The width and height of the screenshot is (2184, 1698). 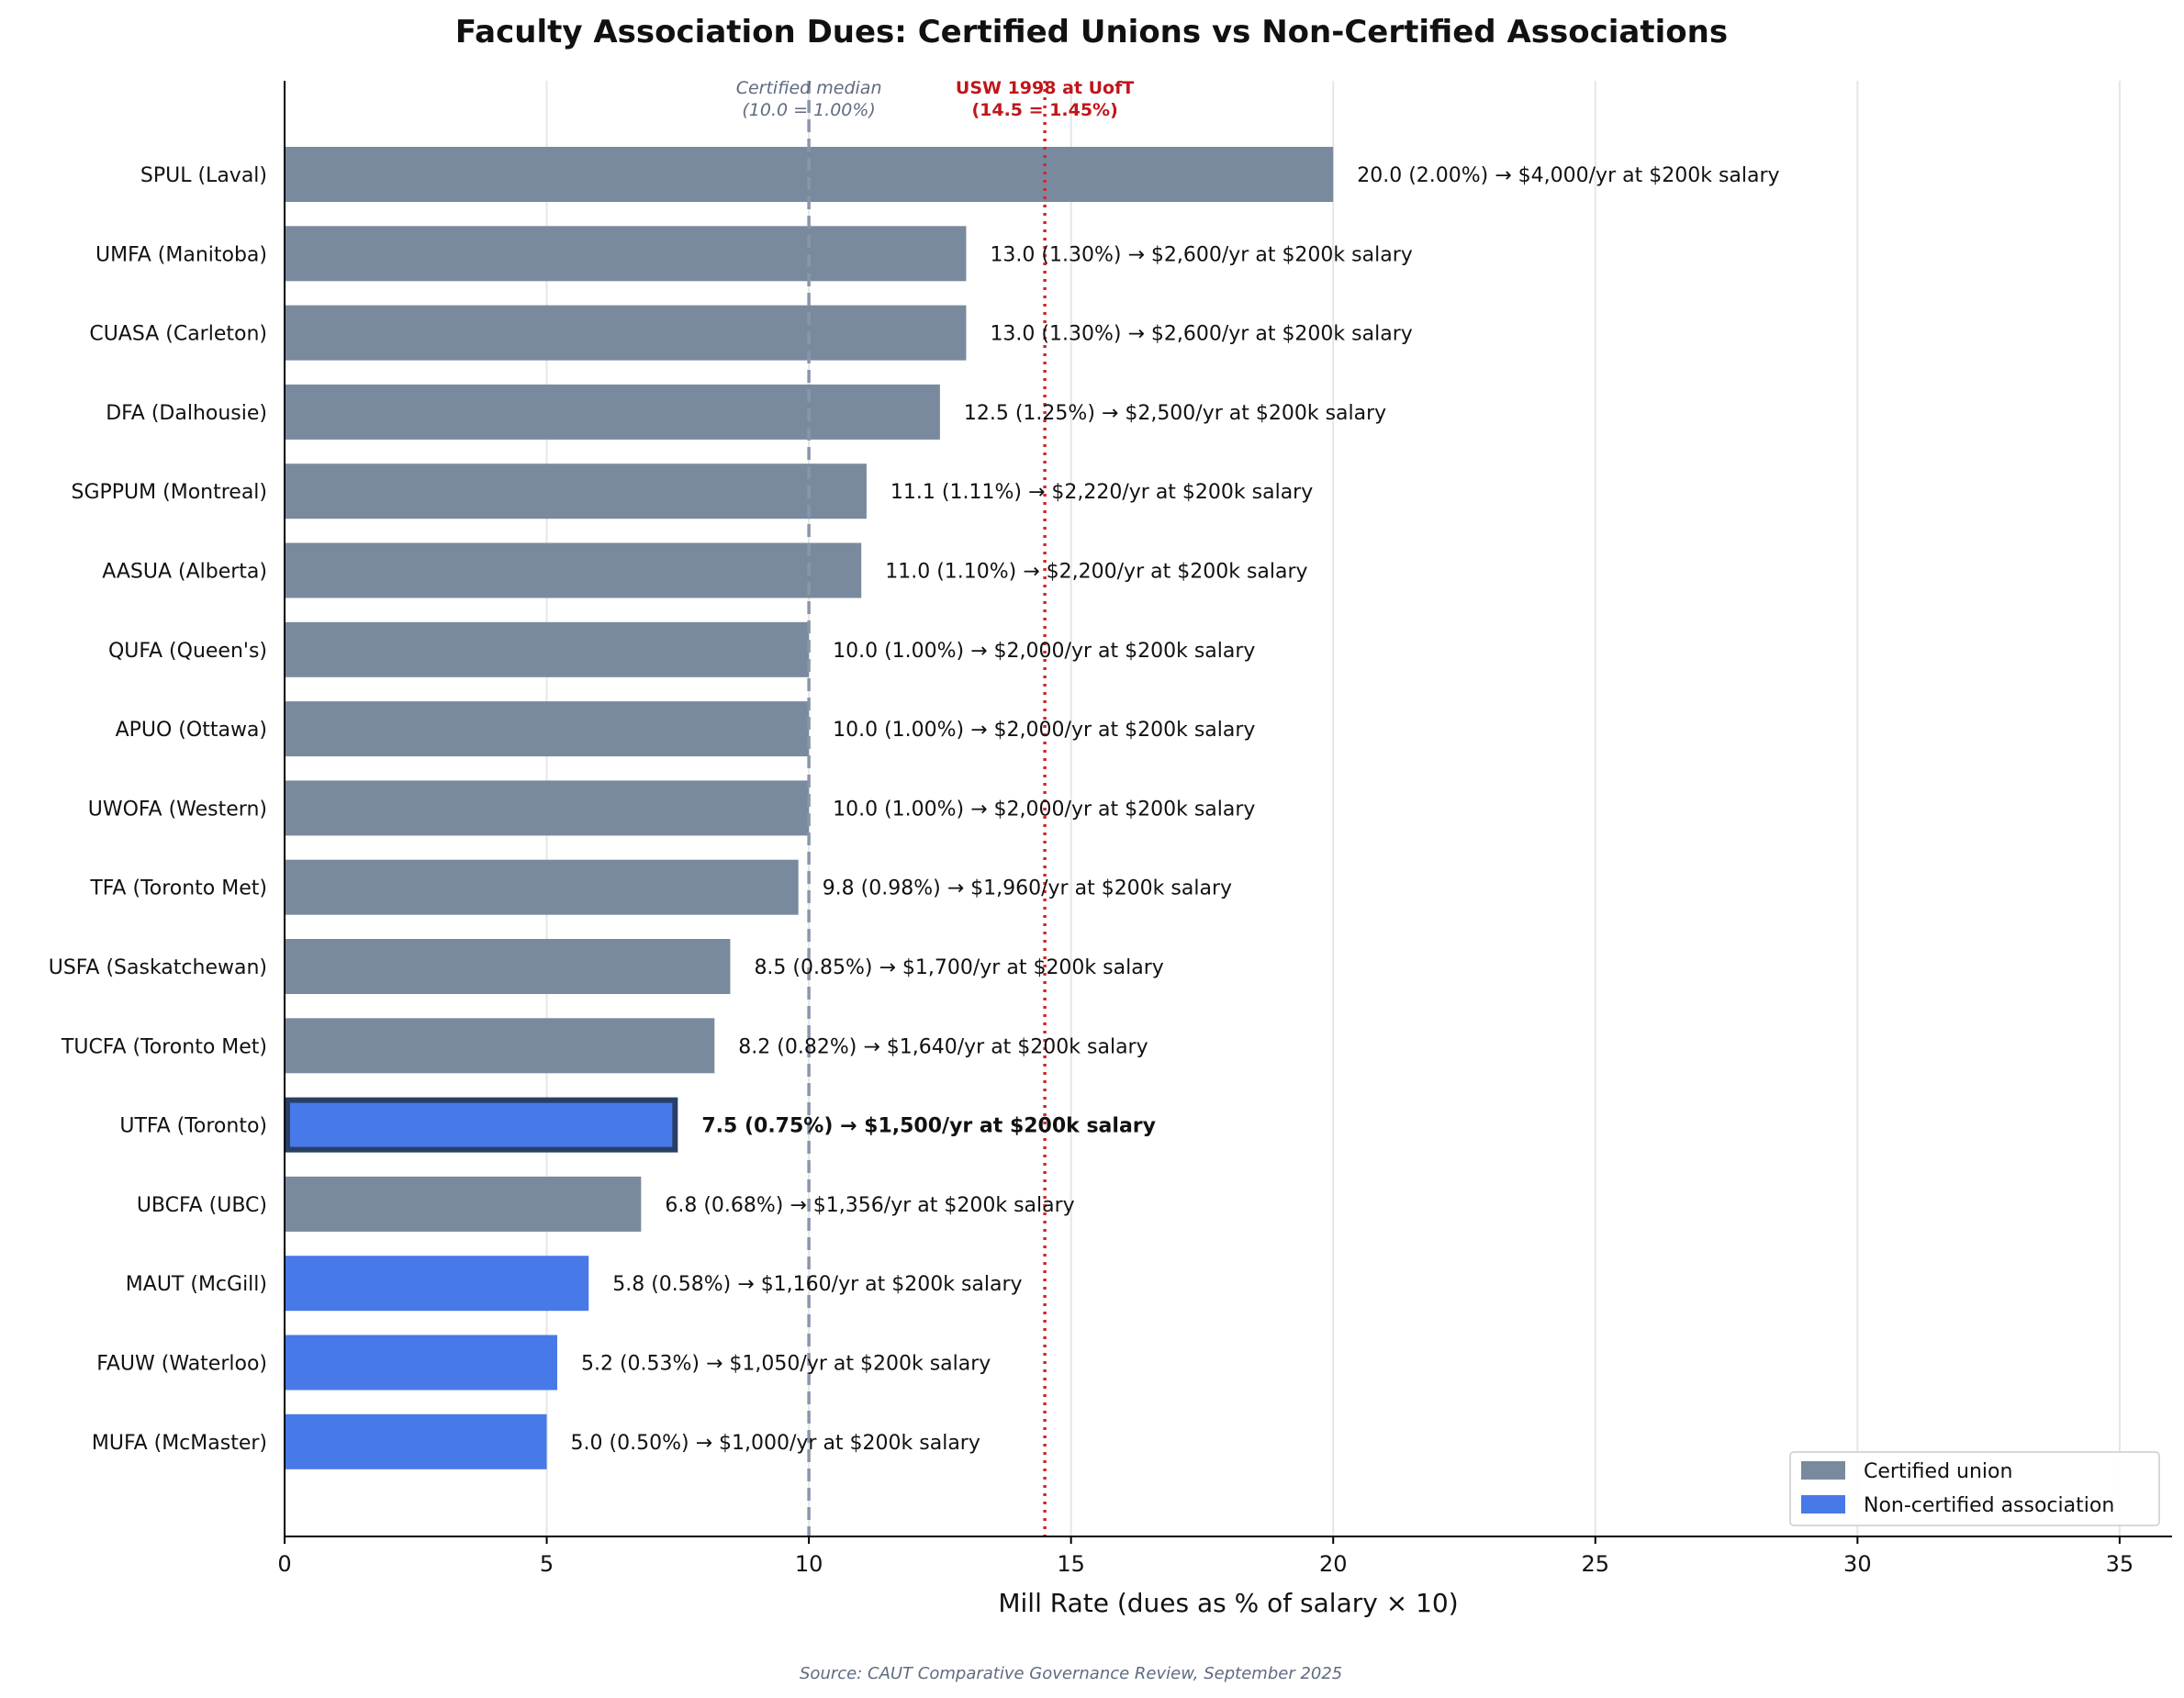 I want to click on reference-label-certified-median: Certified median, so click(x=809, y=88).